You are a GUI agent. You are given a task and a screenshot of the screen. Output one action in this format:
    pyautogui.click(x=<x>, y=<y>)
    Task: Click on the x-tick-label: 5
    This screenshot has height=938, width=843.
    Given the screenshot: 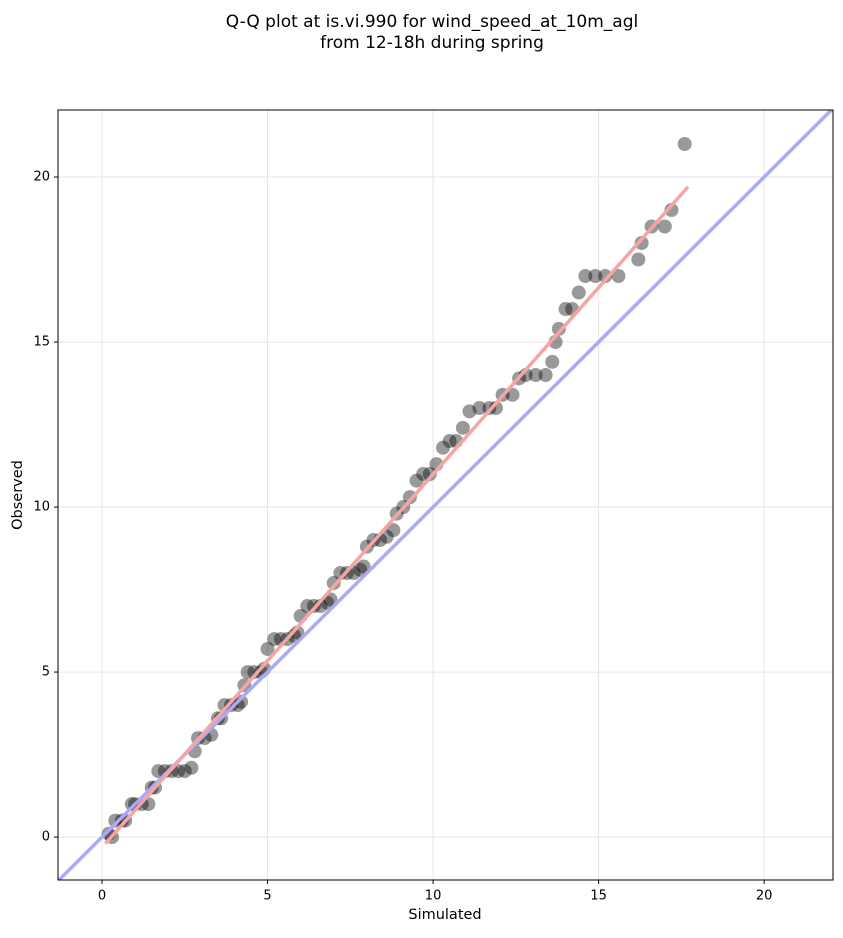 What is the action you would take?
    pyautogui.click(x=267, y=896)
    